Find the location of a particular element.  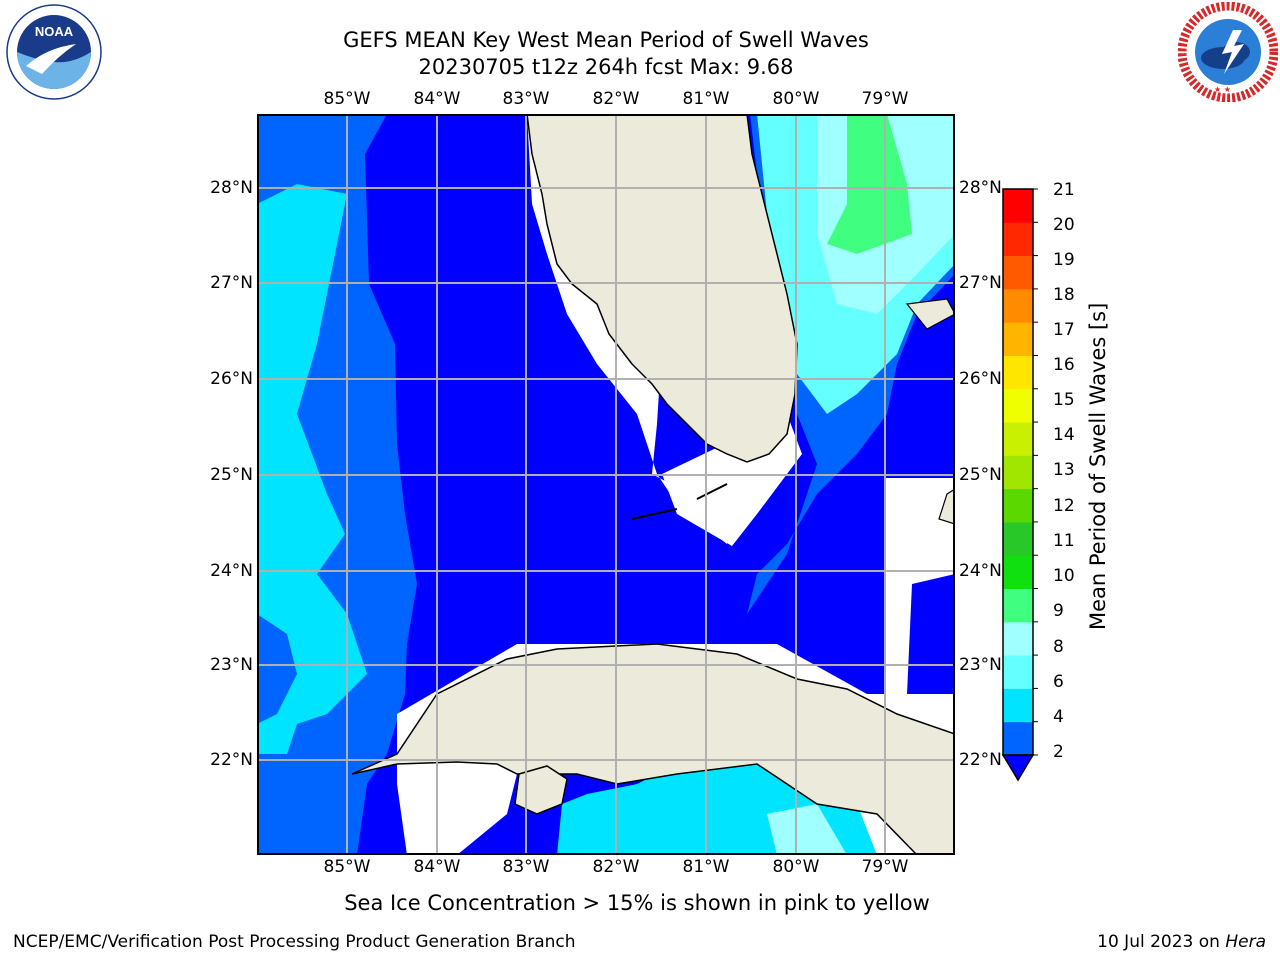

colorbar-tick: 20 is located at coordinates (1064, 225).